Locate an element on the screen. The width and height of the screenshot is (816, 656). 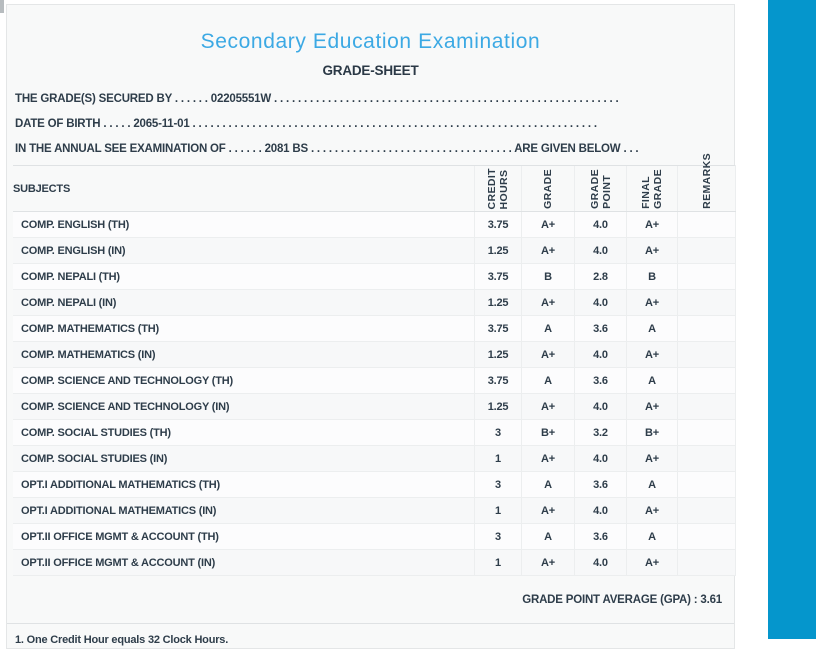
info-label: DATE OF BIRTH is located at coordinates (58, 124).